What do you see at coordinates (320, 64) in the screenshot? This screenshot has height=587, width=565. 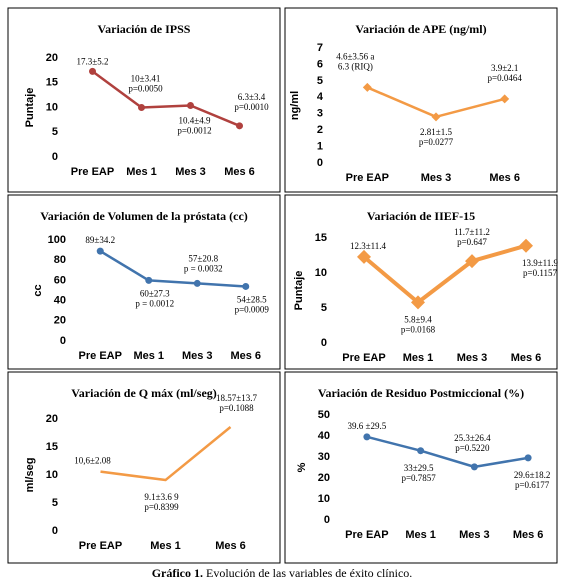 I see `y-tick-label: 6` at bounding box center [320, 64].